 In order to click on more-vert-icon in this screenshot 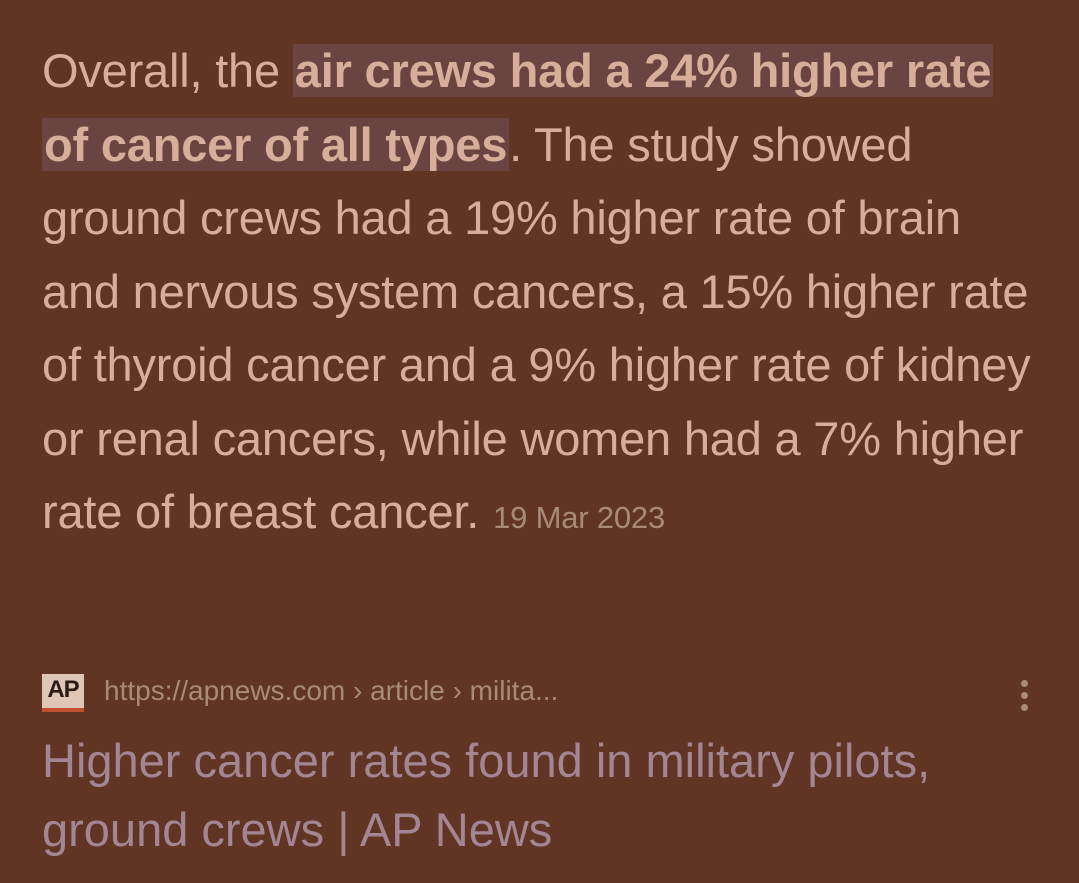, I will do `click(1024, 698)`.